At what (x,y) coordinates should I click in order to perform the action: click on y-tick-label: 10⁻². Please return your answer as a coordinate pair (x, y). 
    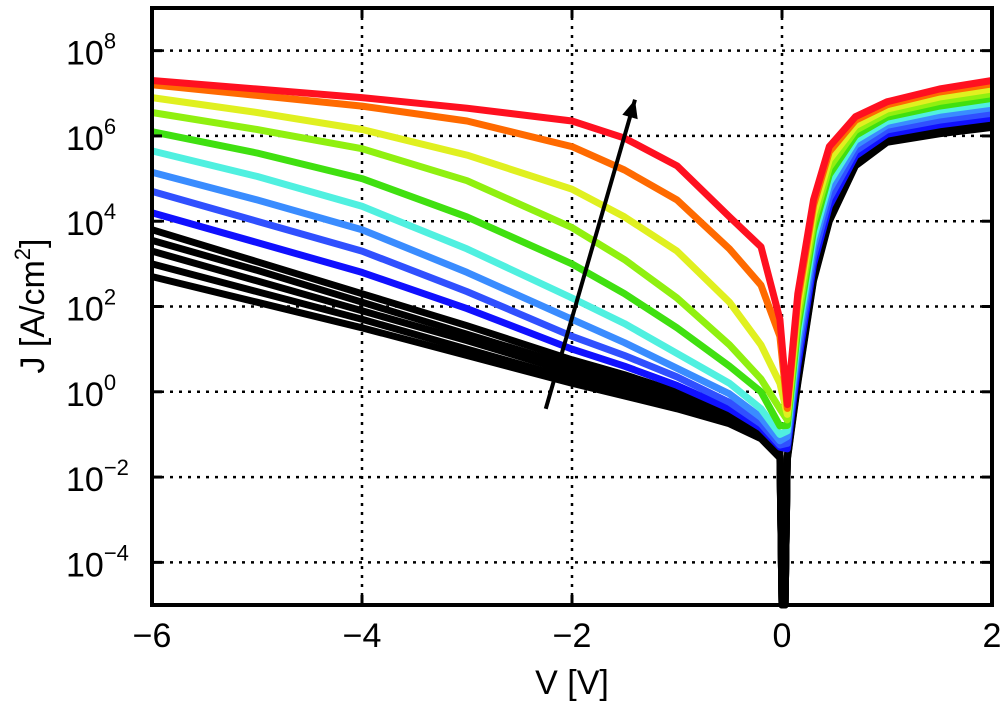
    Looking at the image, I should click on (97, 477).